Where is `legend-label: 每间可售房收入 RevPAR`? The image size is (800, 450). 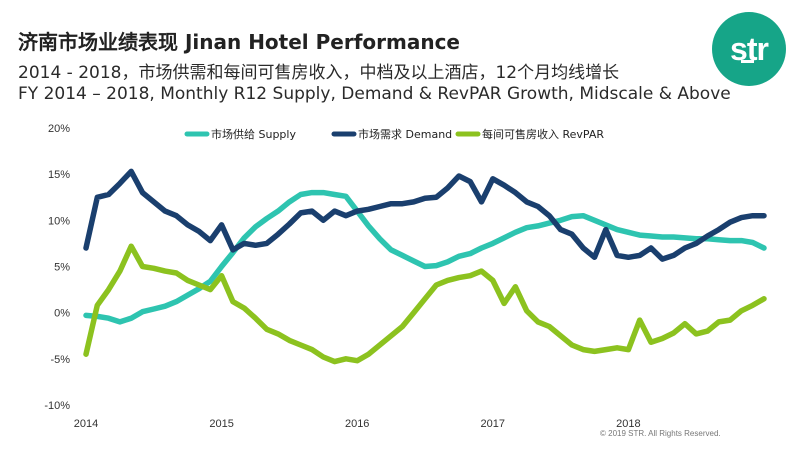
legend-label: 每间可售房收入 RevPAR is located at coordinates (543, 134).